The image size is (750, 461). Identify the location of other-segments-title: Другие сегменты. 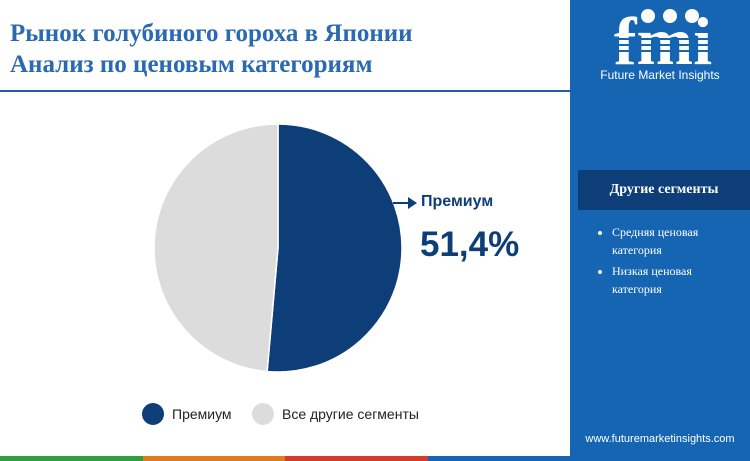
(664, 189).